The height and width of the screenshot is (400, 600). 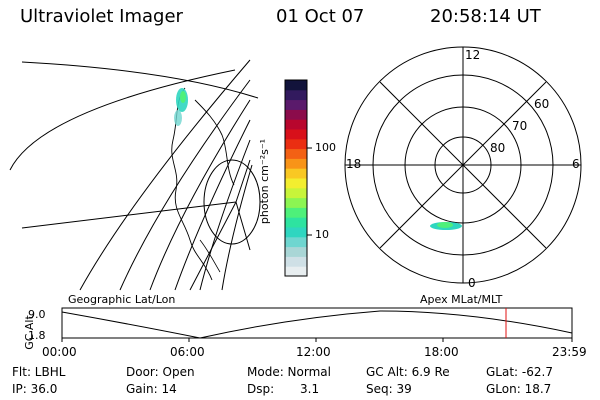 I want to click on app-title: Ultraviolet Imager, so click(x=101, y=16).